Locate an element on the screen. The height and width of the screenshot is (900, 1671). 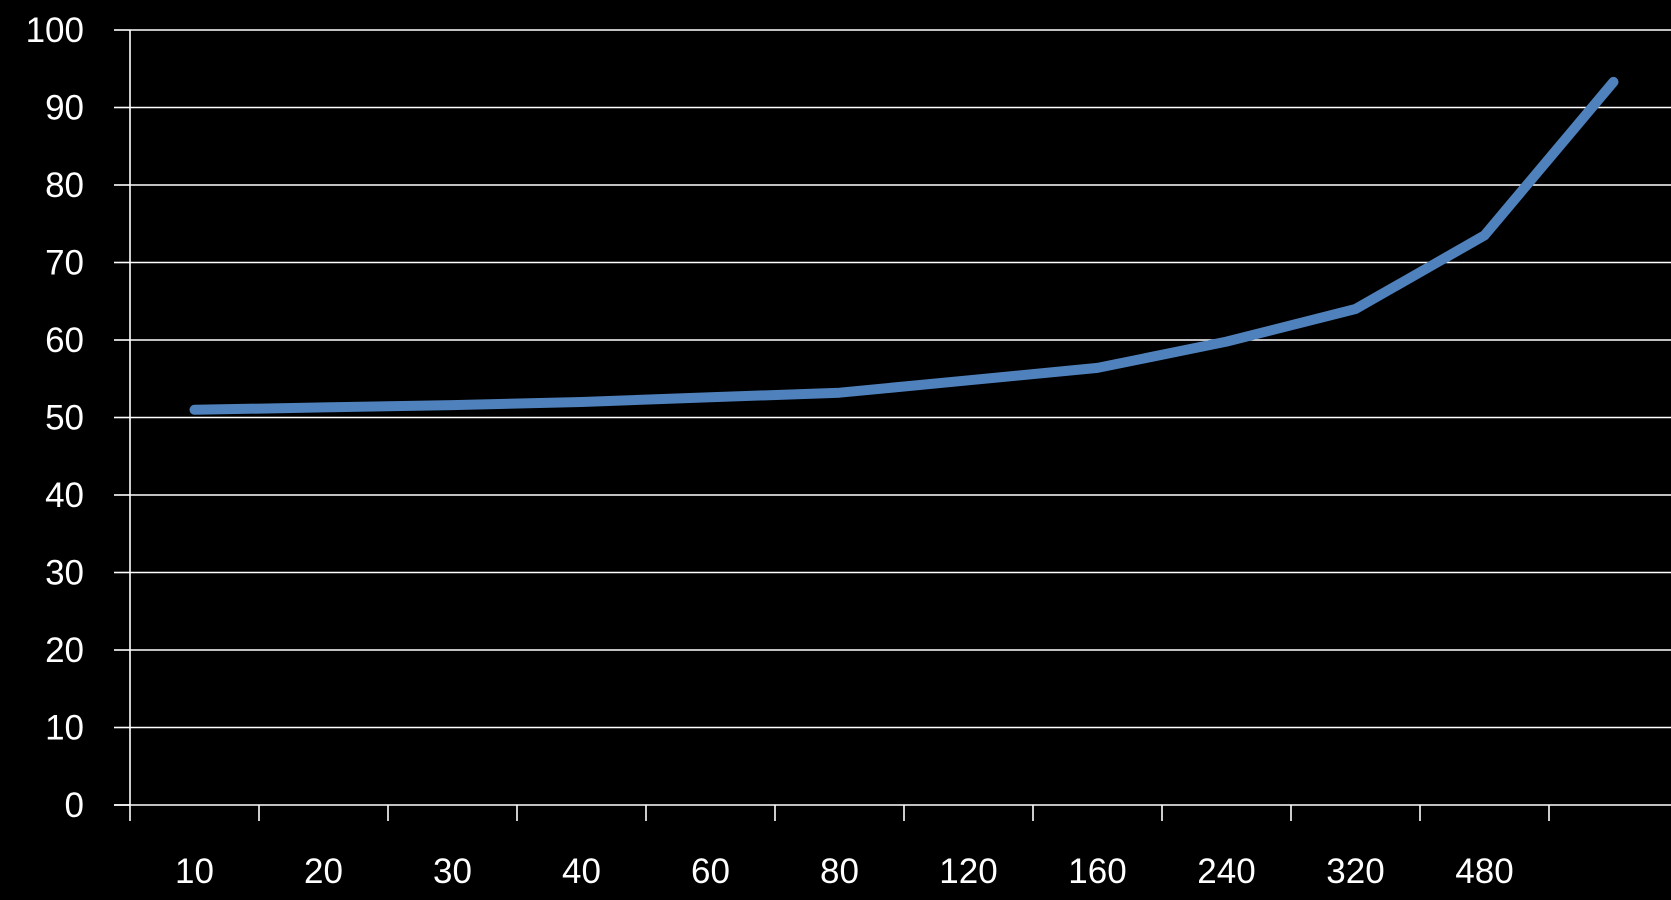
x-tick-label: 240 is located at coordinates (1226, 871).